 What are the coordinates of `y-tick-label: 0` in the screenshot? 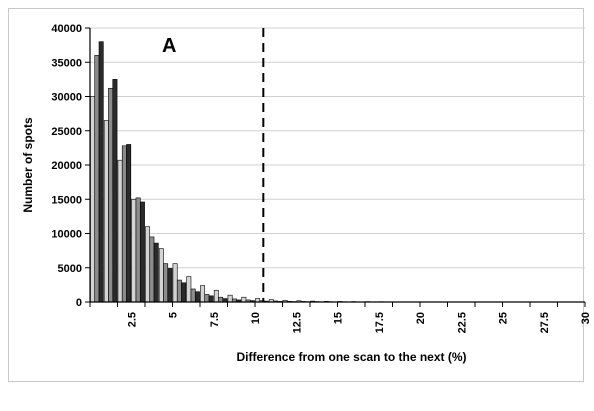 It's located at (79, 303).